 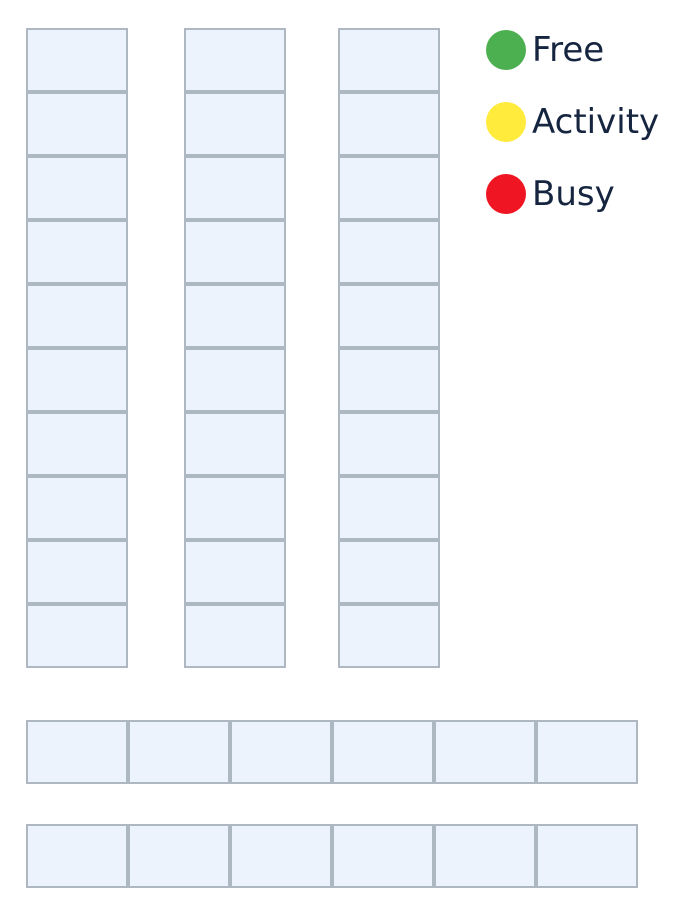 What do you see at coordinates (506, 194) in the screenshot?
I see `busy-status-dot-icon` at bounding box center [506, 194].